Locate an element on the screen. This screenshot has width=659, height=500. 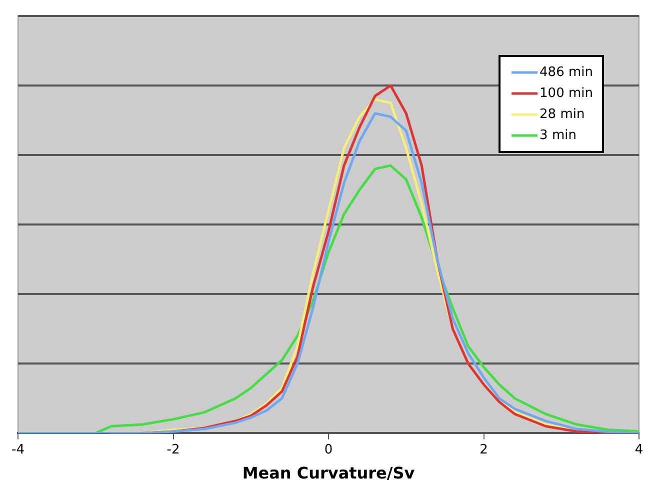
x-tick-label: 4 is located at coordinates (639, 450).